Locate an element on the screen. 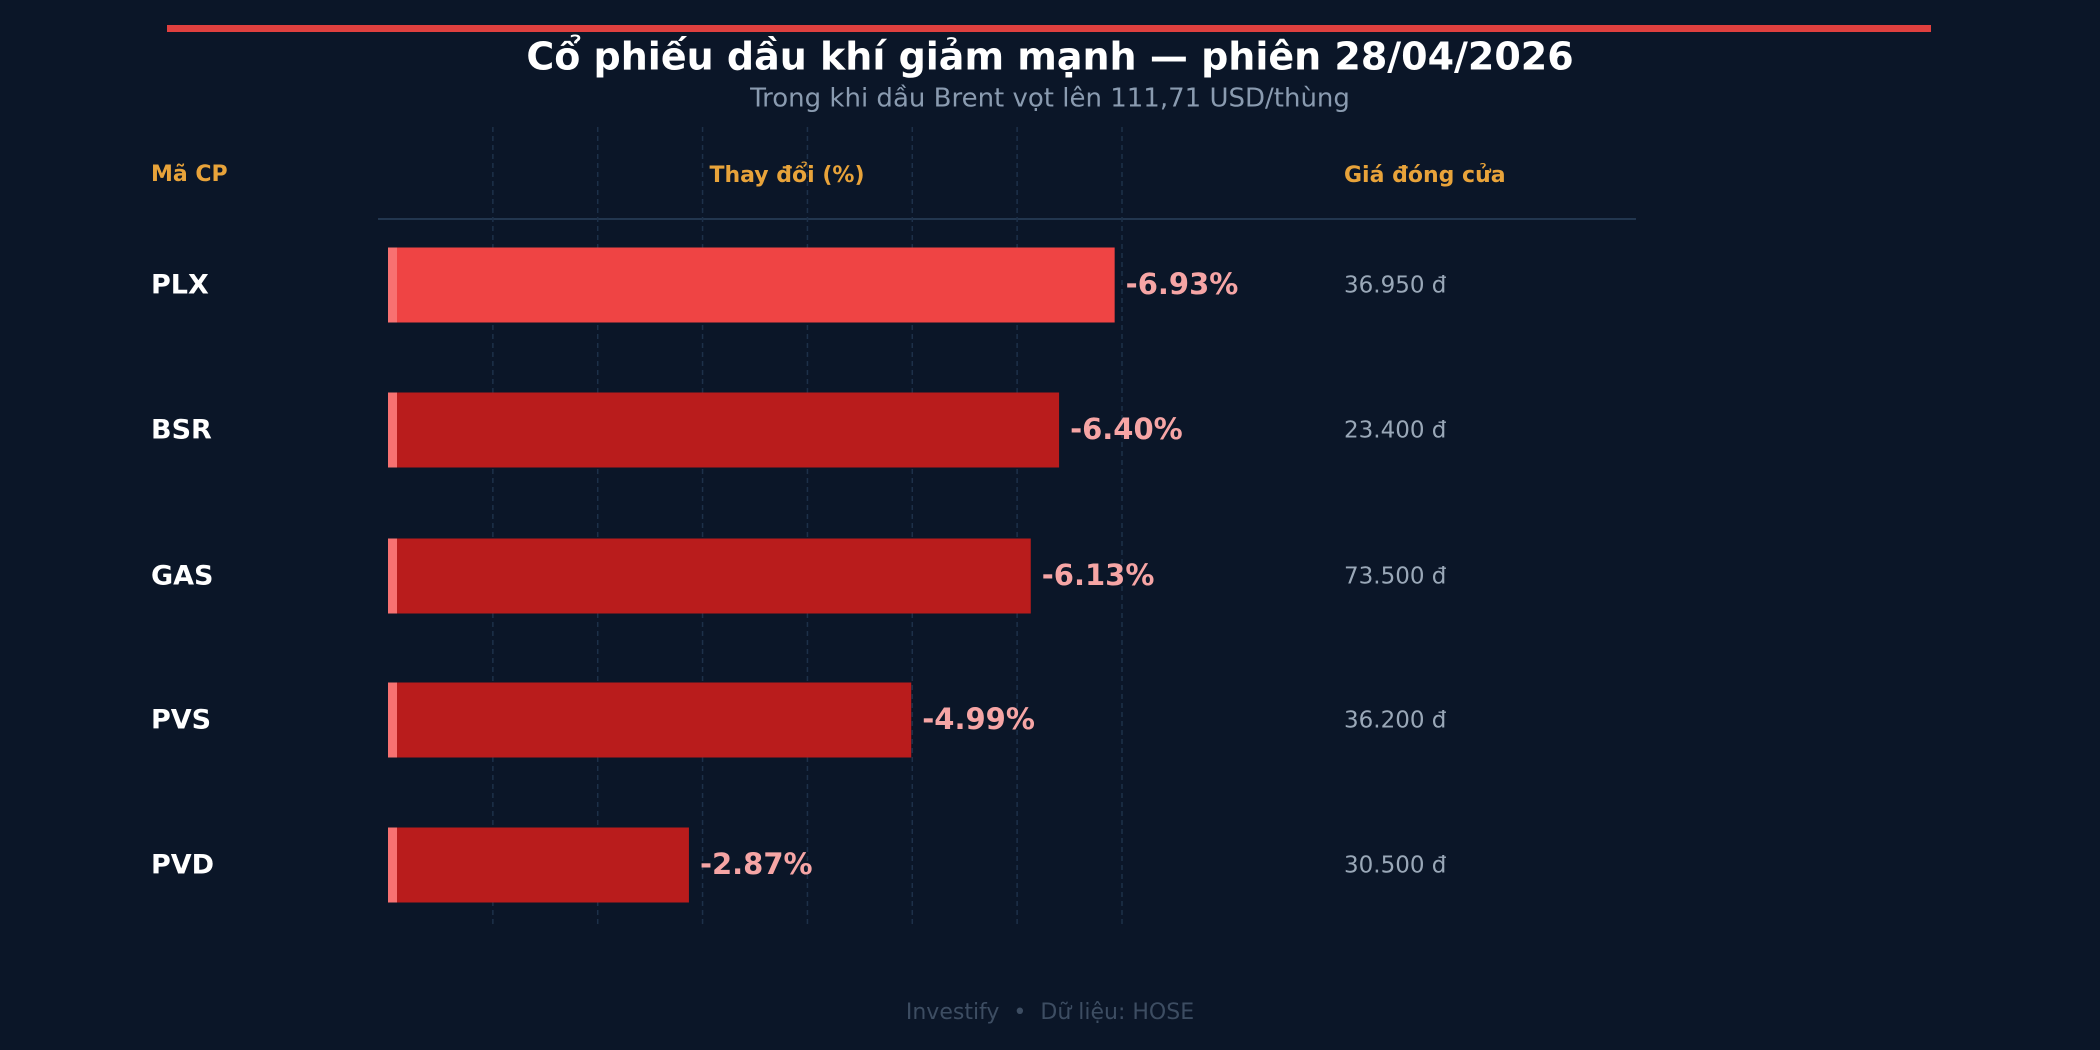  value-label: -6.93% is located at coordinates (1182, 284).